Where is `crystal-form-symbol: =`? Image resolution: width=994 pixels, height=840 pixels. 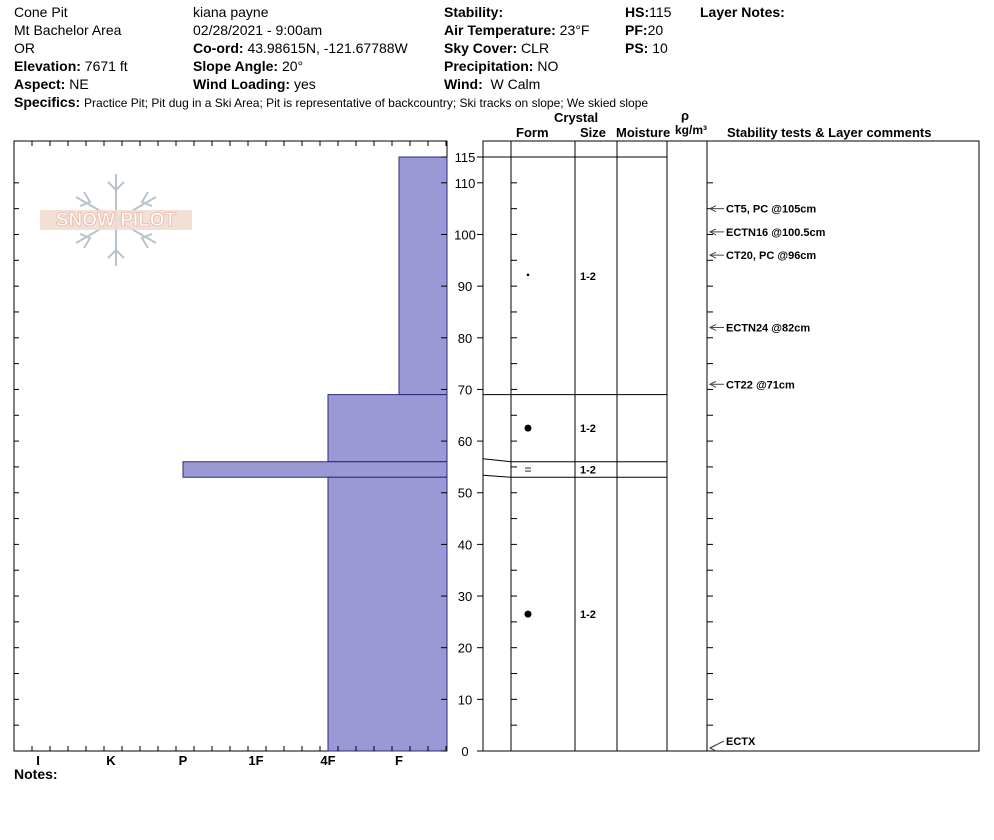
crystal-form-symbol: = is located at coordinates (527, 469).